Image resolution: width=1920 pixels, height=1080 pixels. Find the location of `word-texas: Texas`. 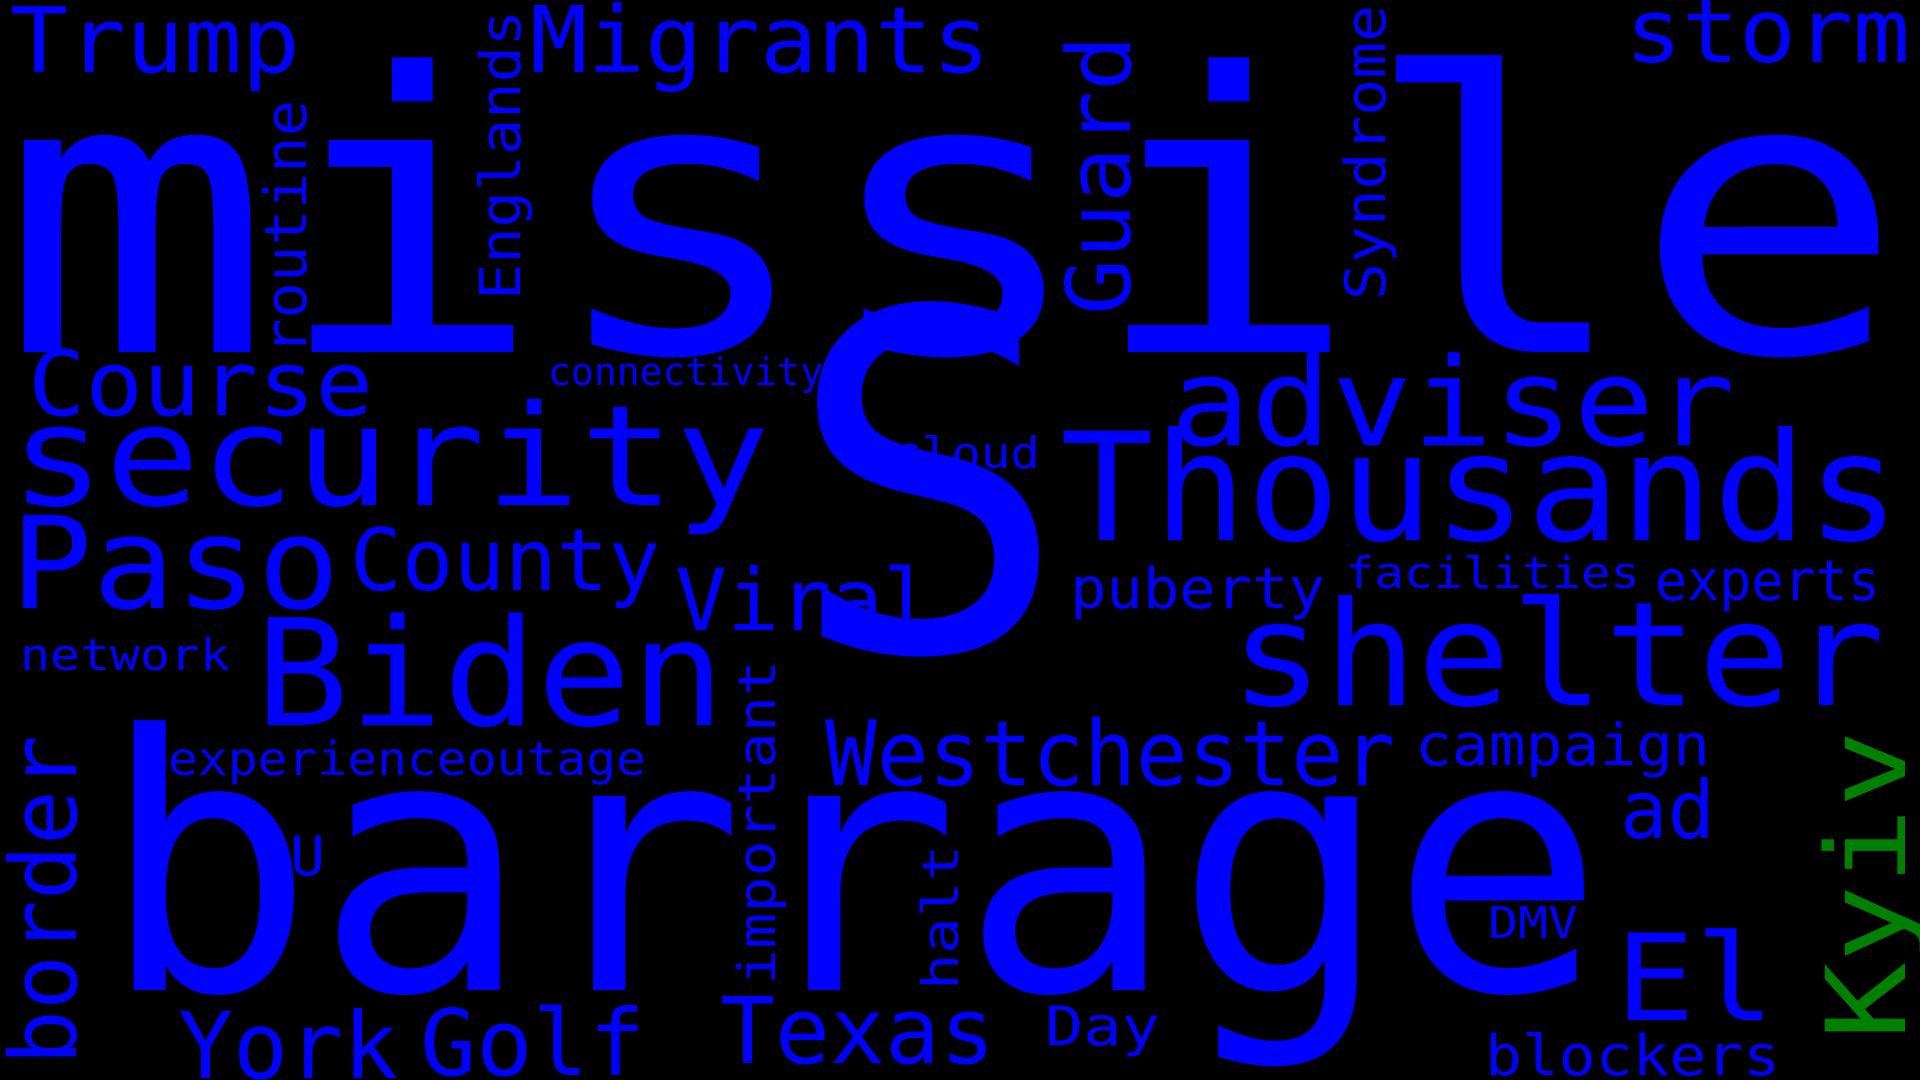

word-texas: Texas is located at coordinates (857, 1029).